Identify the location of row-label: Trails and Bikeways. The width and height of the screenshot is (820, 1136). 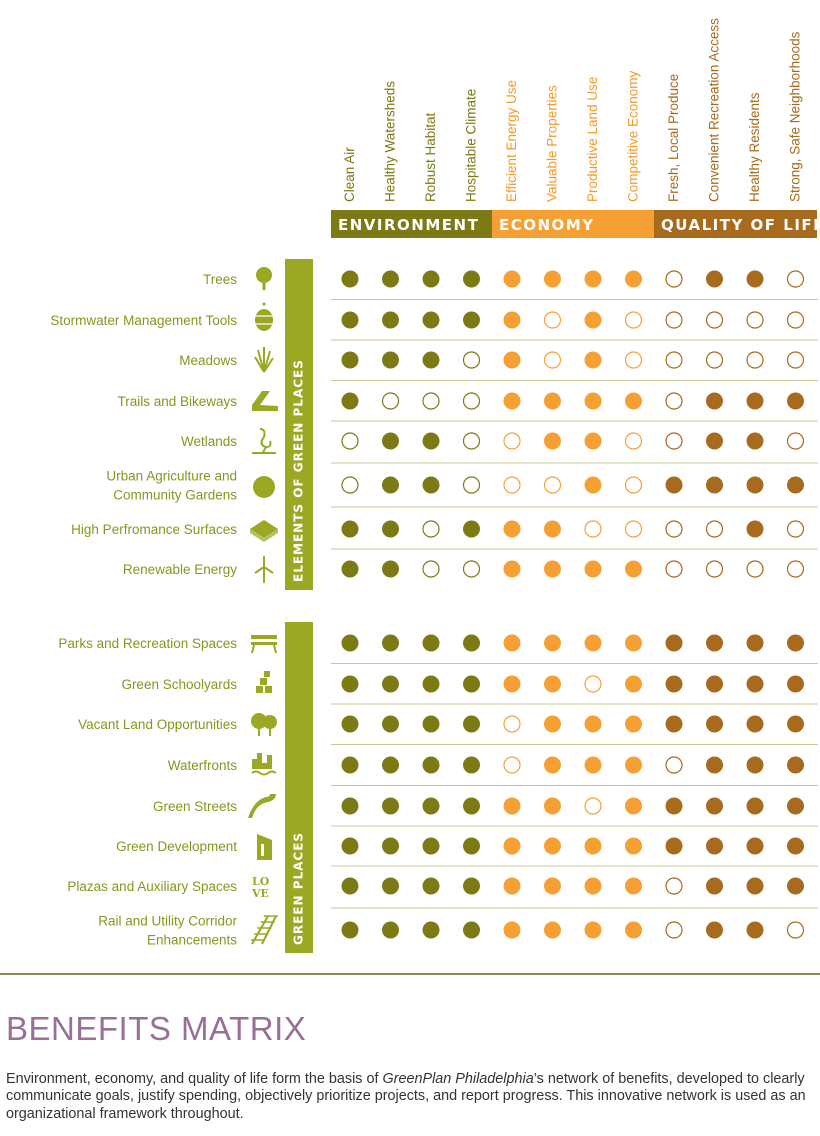
(177, 401).